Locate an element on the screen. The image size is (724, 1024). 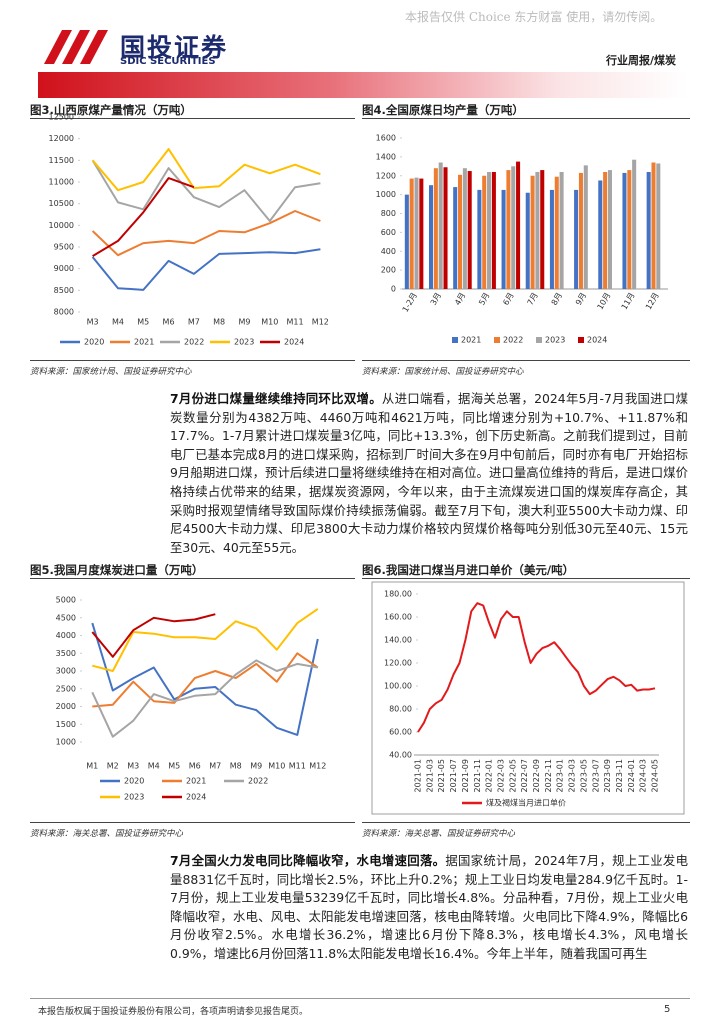
y-tick-label: 100.00 is located at coordinates (398, 686).